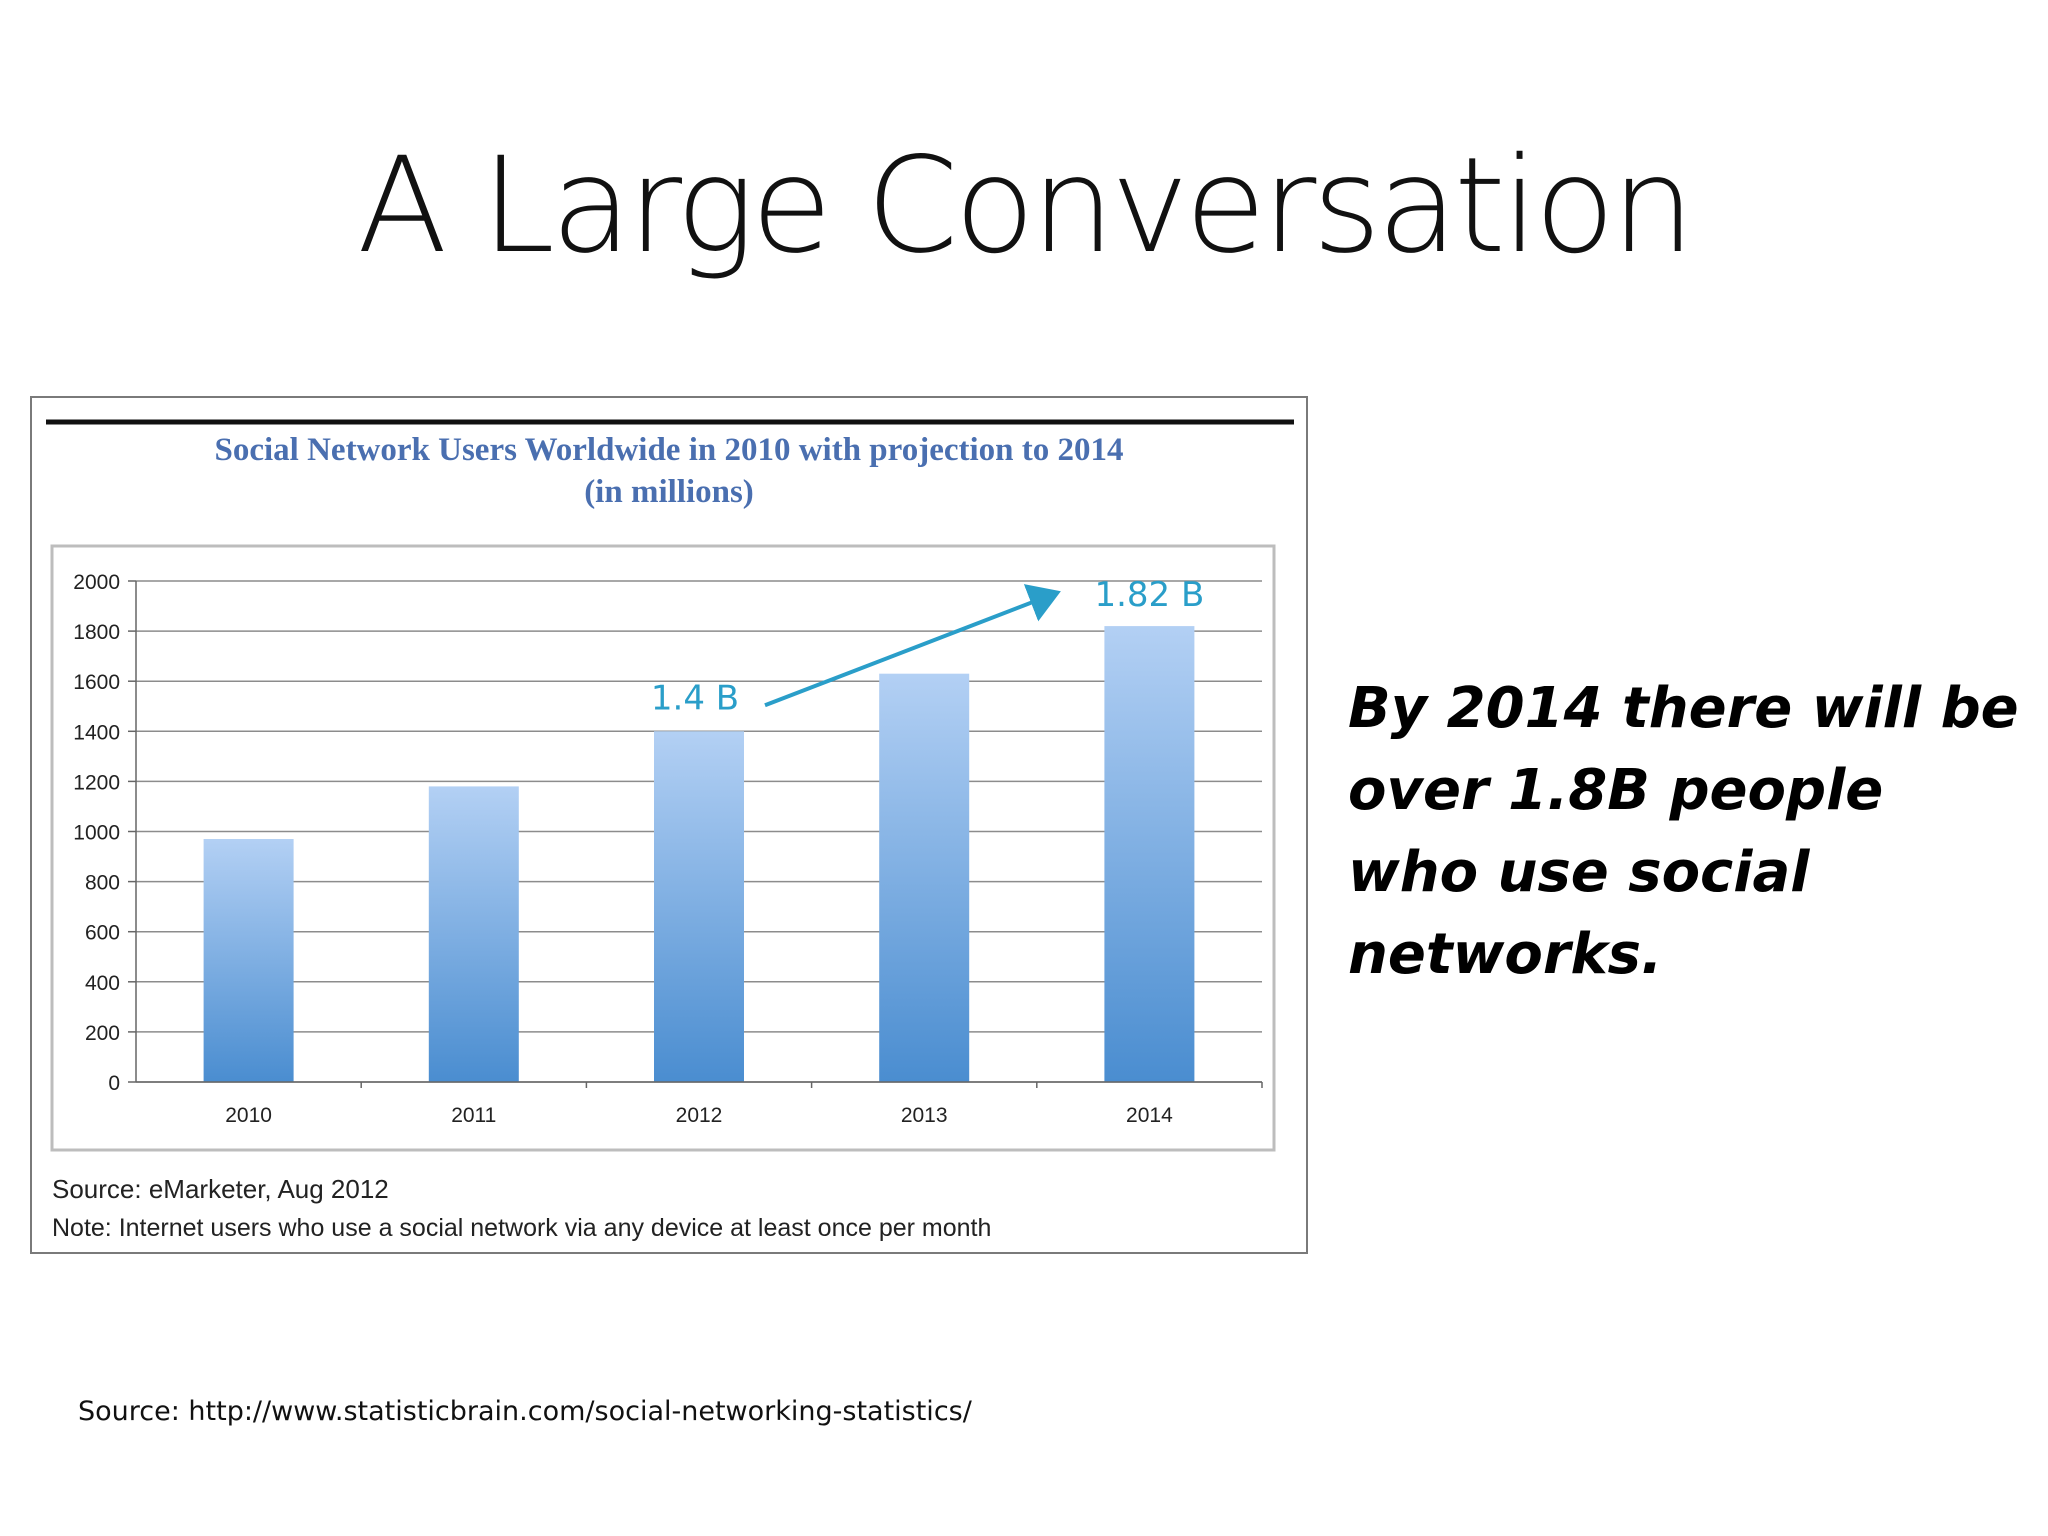 The image size is (2048, 1536). What do you see at coordinates (96, 782) in the screenshot?
I see `y-tick-label: 1200` at bounding box center [96, 782].